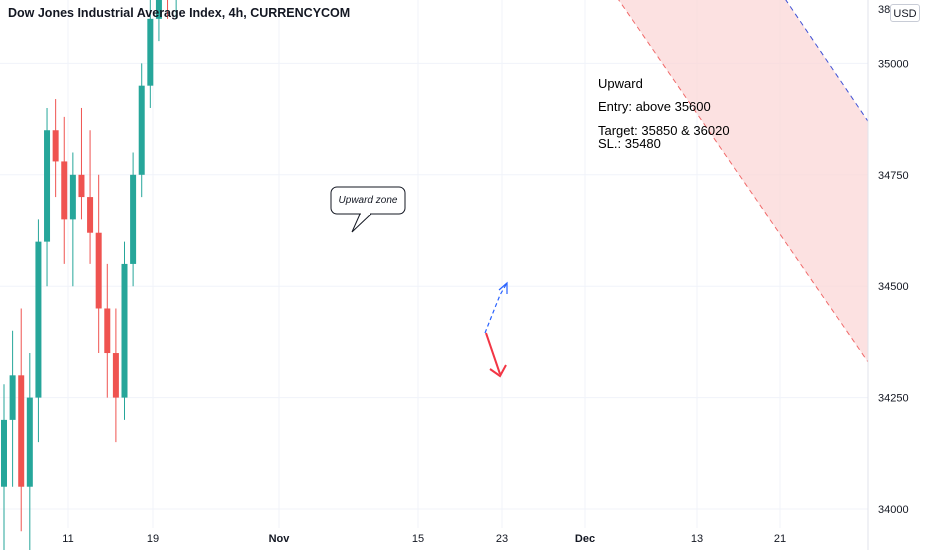 The width and height of the screenshot is (932, 550). Describe the element at coordinates (893, 510) in the screenshot. I see `y-tick-label: 34000` at that location.